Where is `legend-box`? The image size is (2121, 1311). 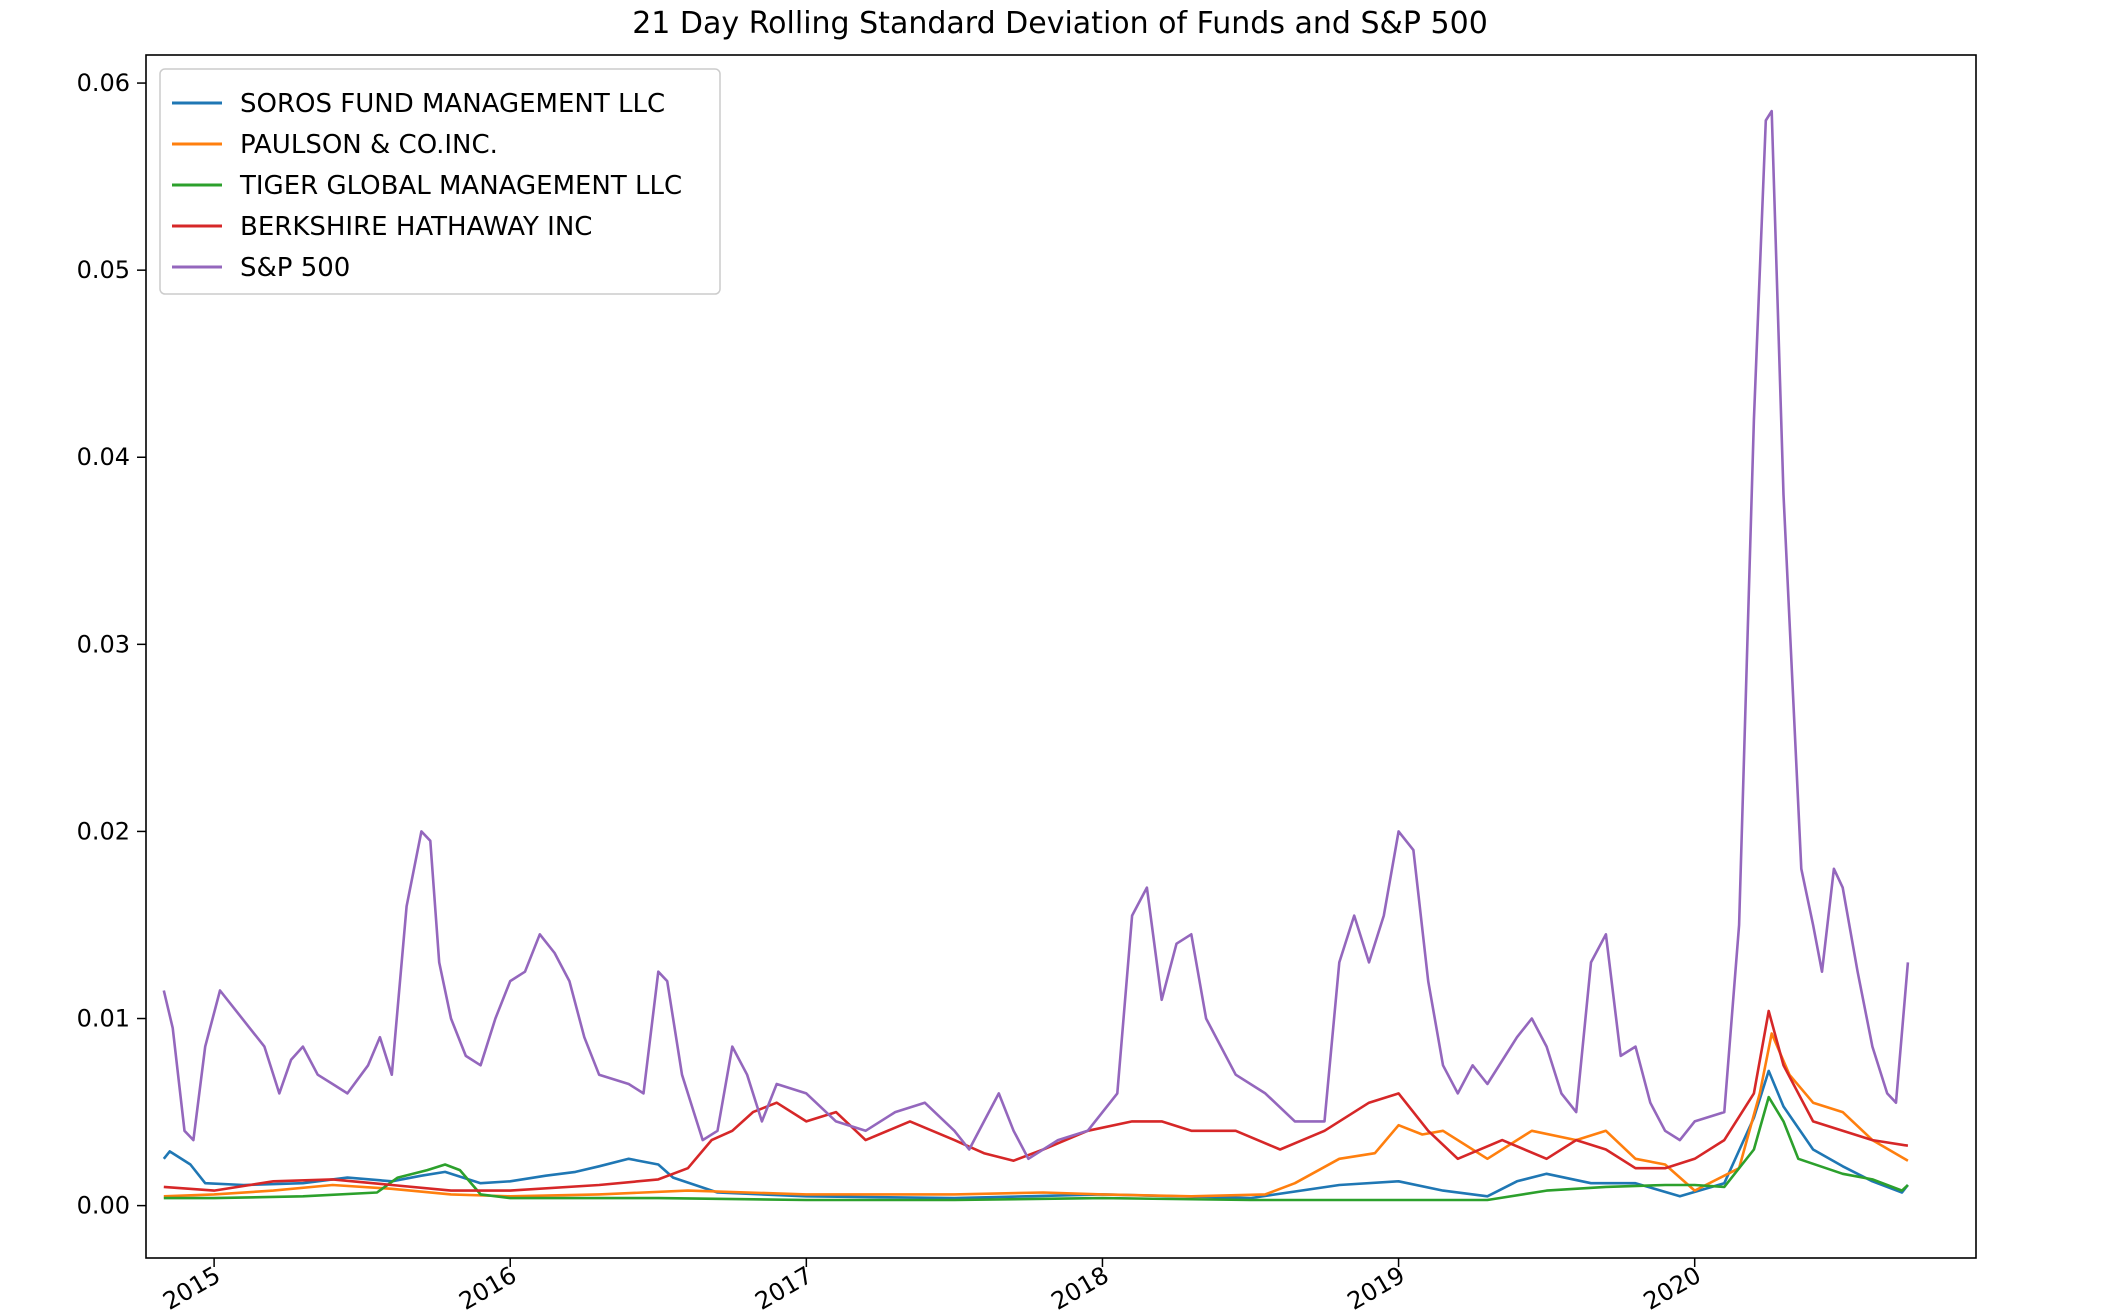
legend-box is located at coordinates (440, 181).